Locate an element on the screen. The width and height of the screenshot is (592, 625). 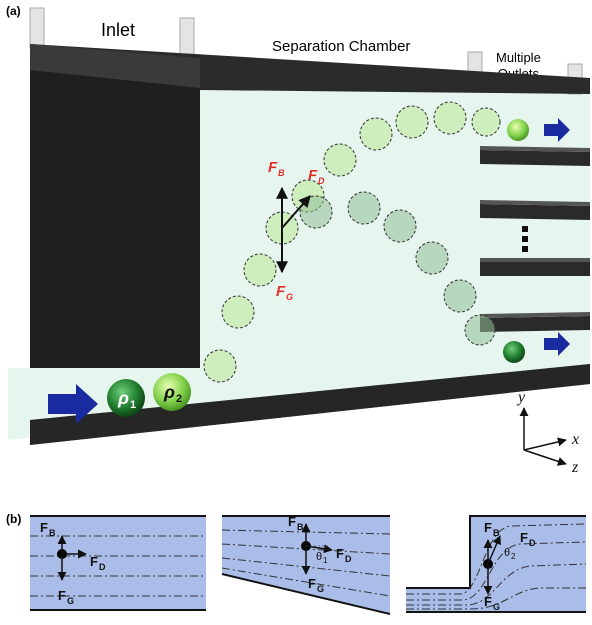
panel-a-tag: (a) is located at coordinates (13, 11).